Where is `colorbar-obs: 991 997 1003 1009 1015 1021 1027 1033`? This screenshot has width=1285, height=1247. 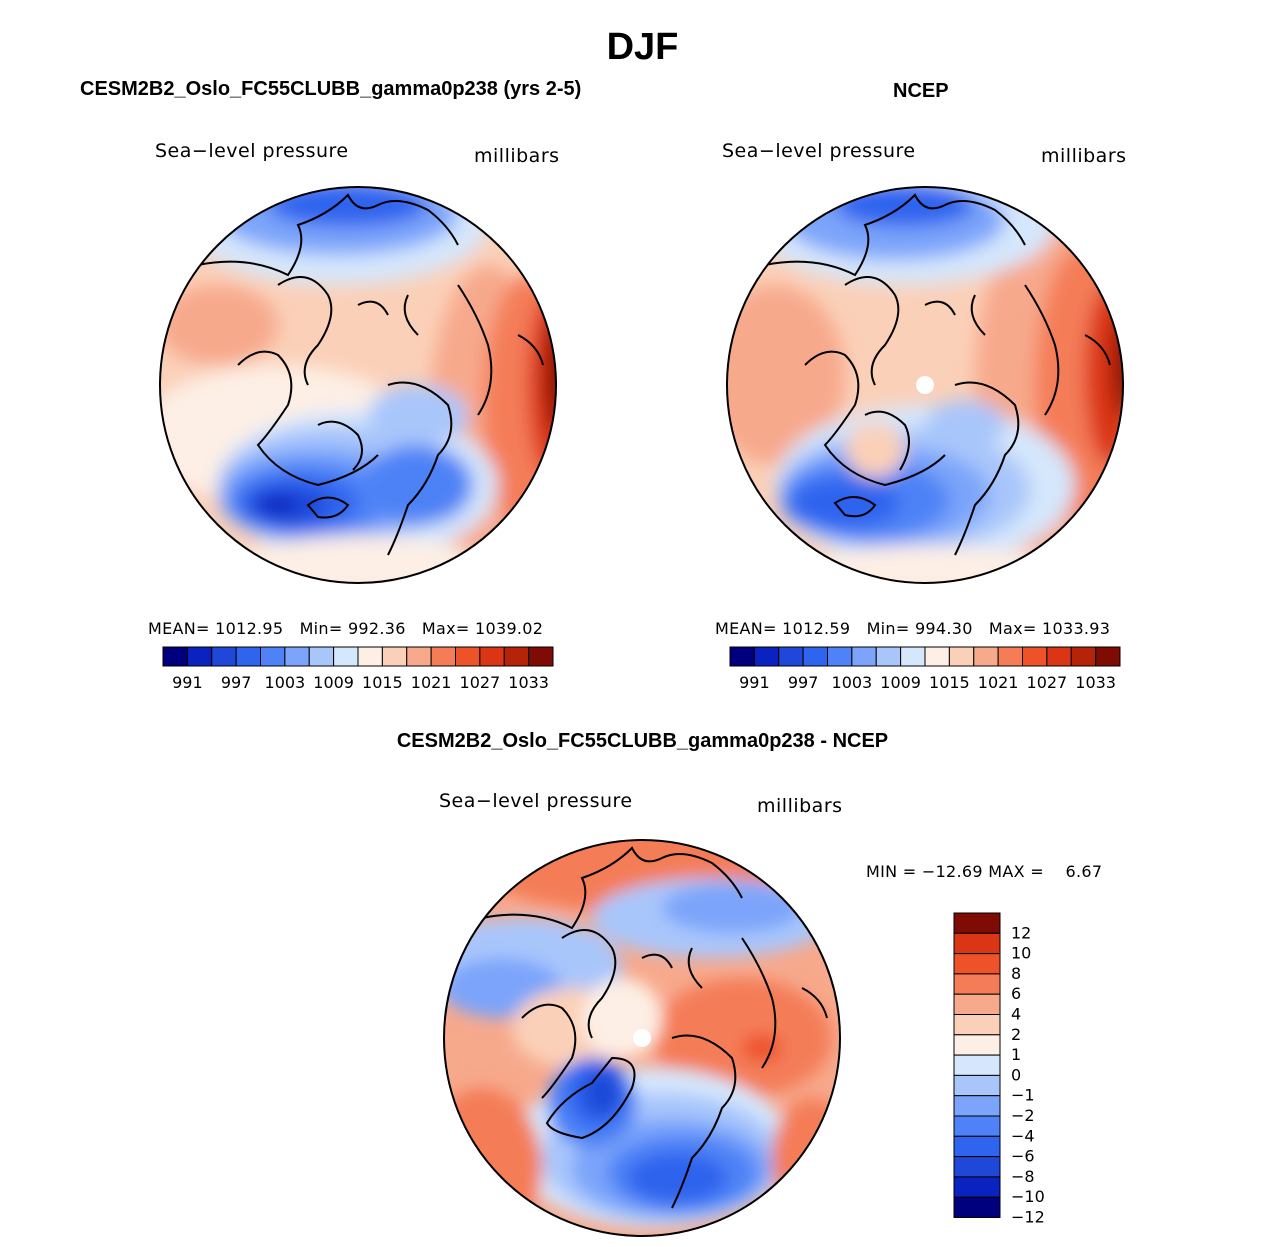 colorbar-obs: 991 997 1003 1009 1015 1021 1027 1033 is located at coordinates (925, 669).